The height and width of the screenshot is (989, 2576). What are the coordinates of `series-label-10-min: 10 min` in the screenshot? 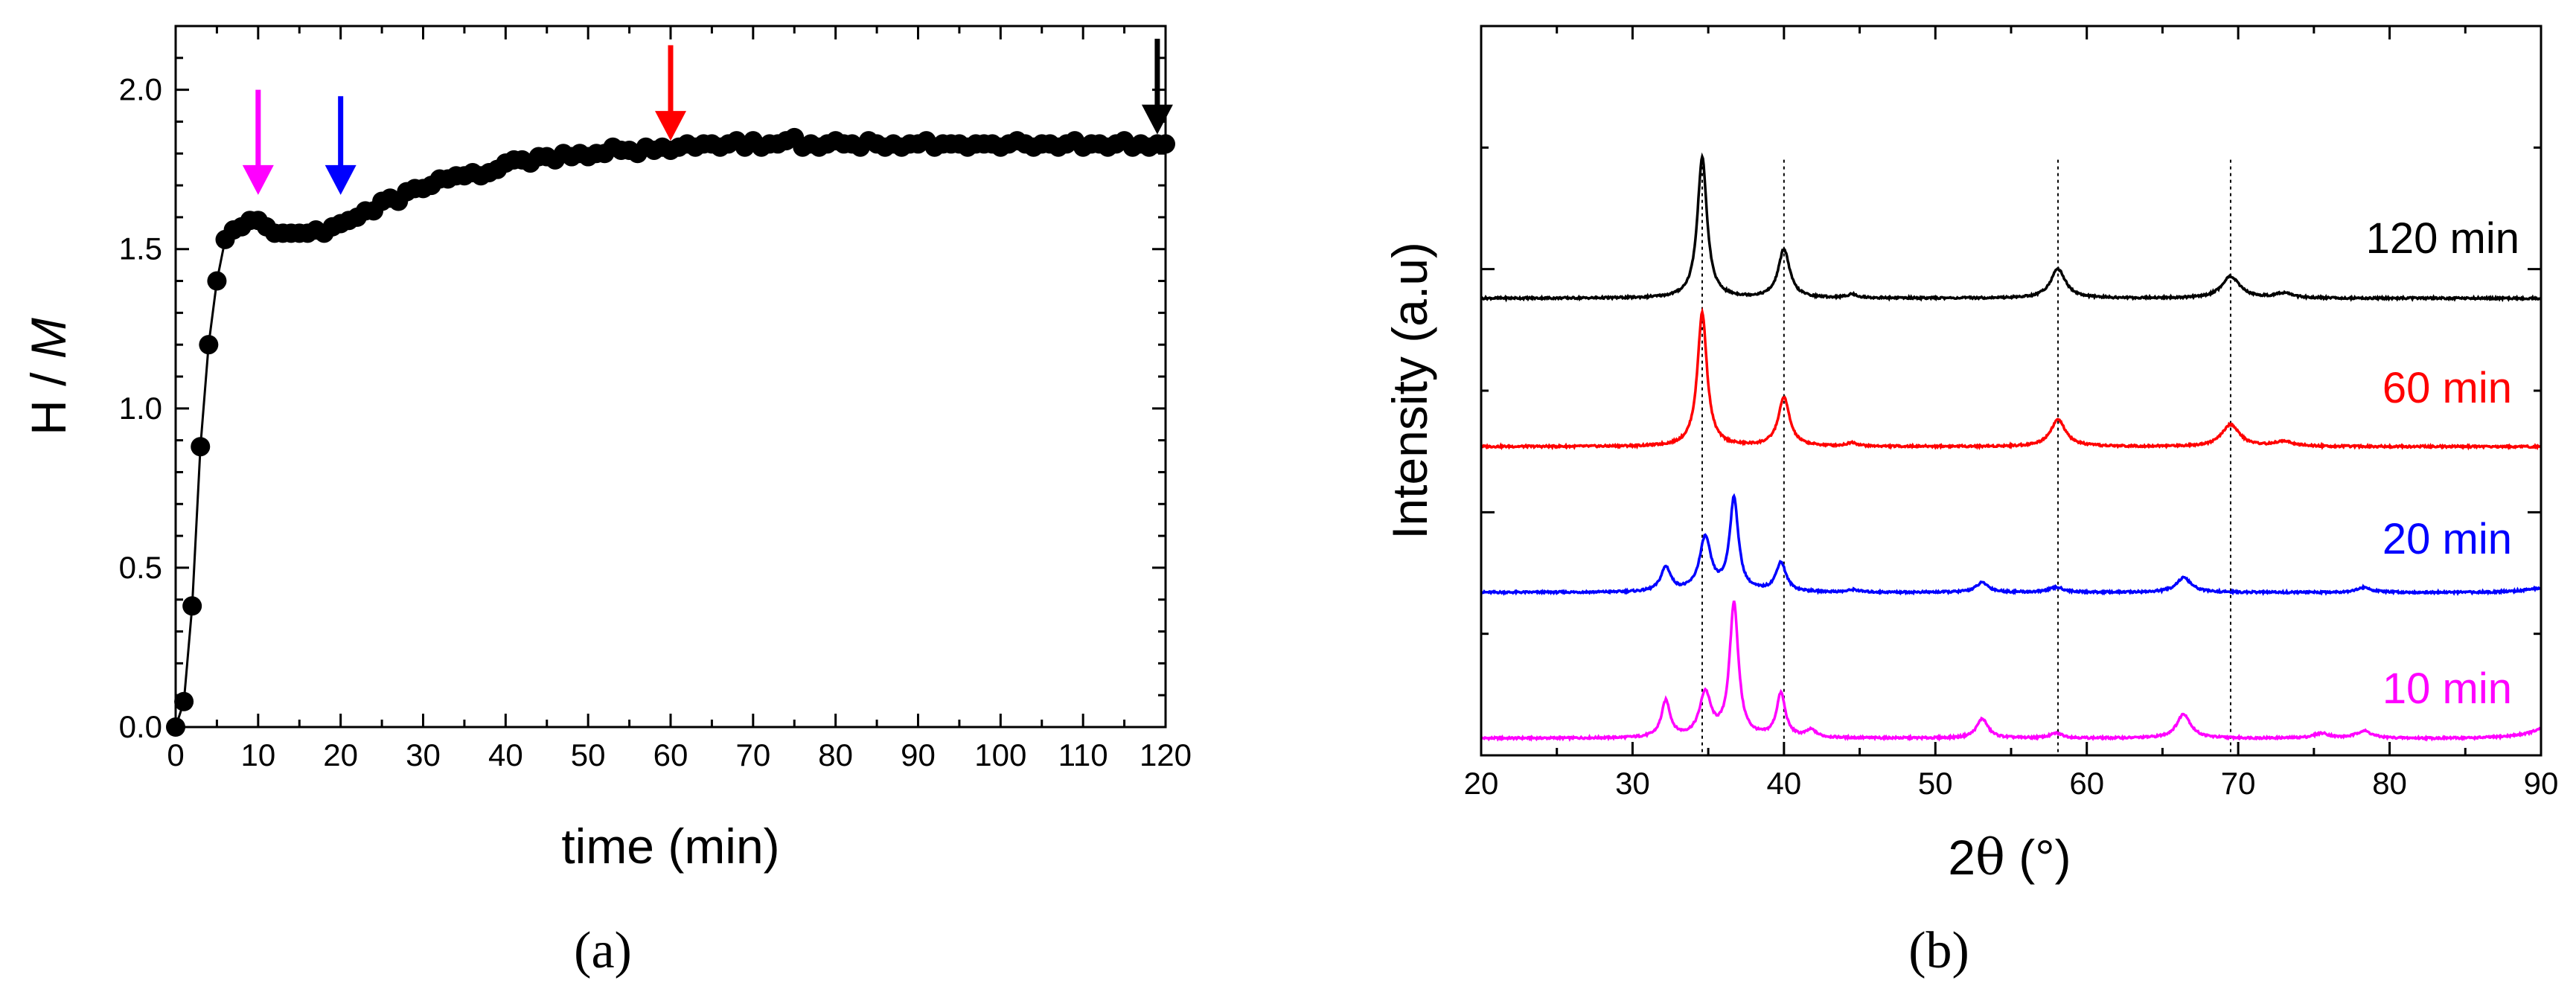 It's located at (2447, 689).